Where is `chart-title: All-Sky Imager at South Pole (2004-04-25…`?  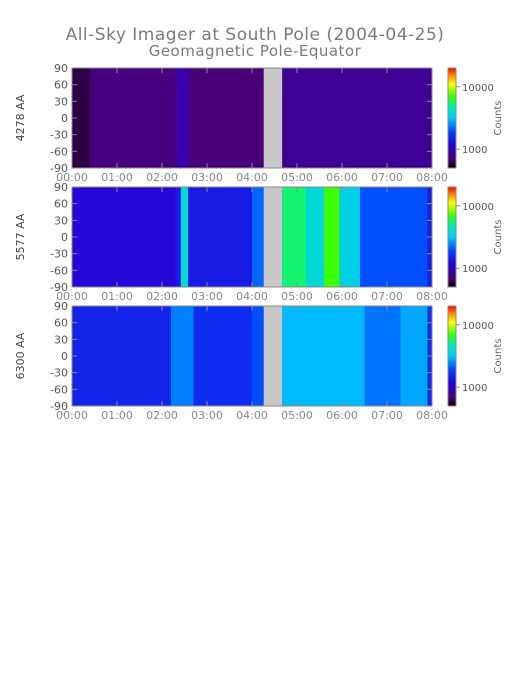 chart-title: All-Sky Imager at South Pole (2004-04-25… is located at coordinates (255, 35).